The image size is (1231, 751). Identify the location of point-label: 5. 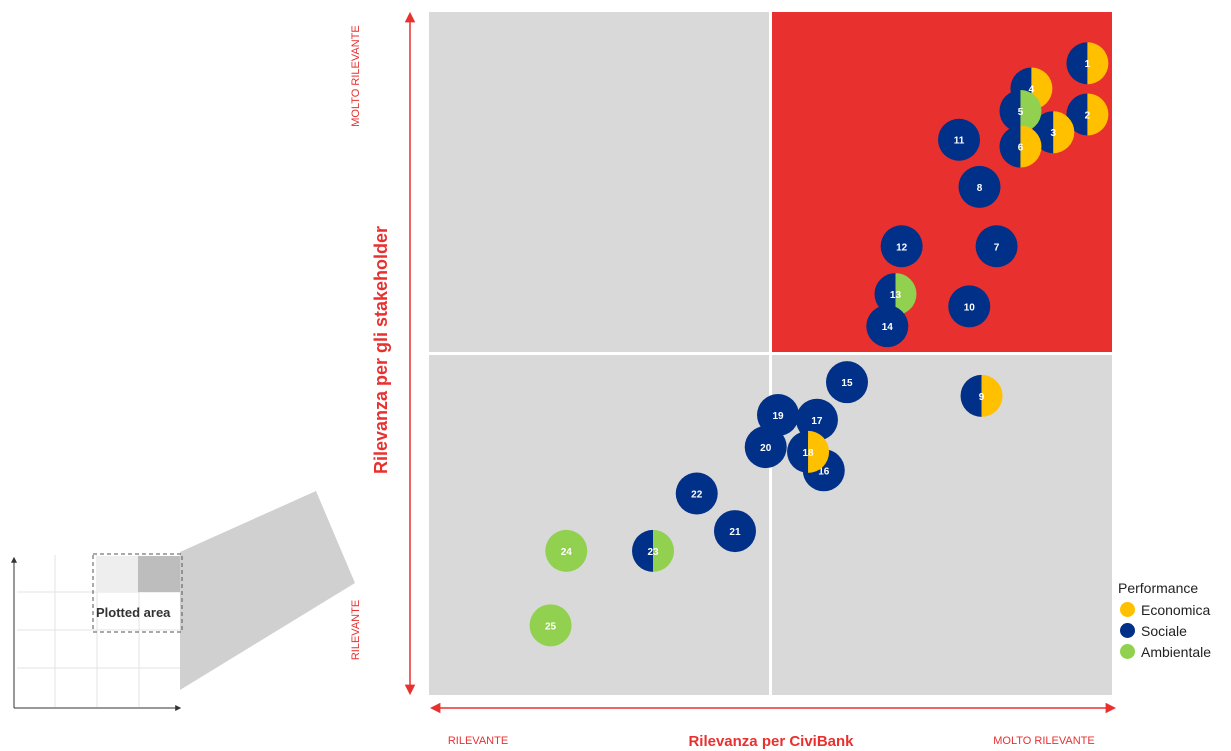
(1021, 112).